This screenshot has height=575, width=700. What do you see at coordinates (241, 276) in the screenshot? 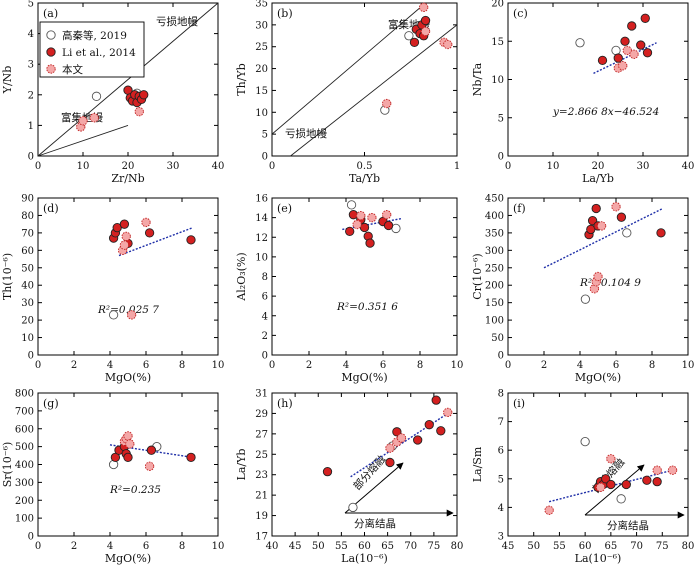
I see `y-axis-label: Al₂O₃(%)` at bounding box center [241, 276].